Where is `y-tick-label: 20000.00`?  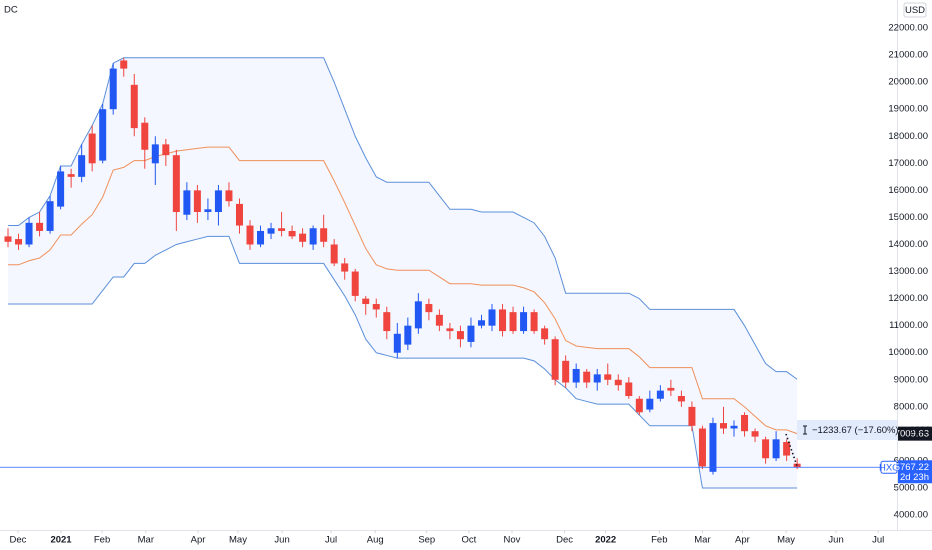
y-tick-label: 20000.00 is located at coordinates (908, 82).